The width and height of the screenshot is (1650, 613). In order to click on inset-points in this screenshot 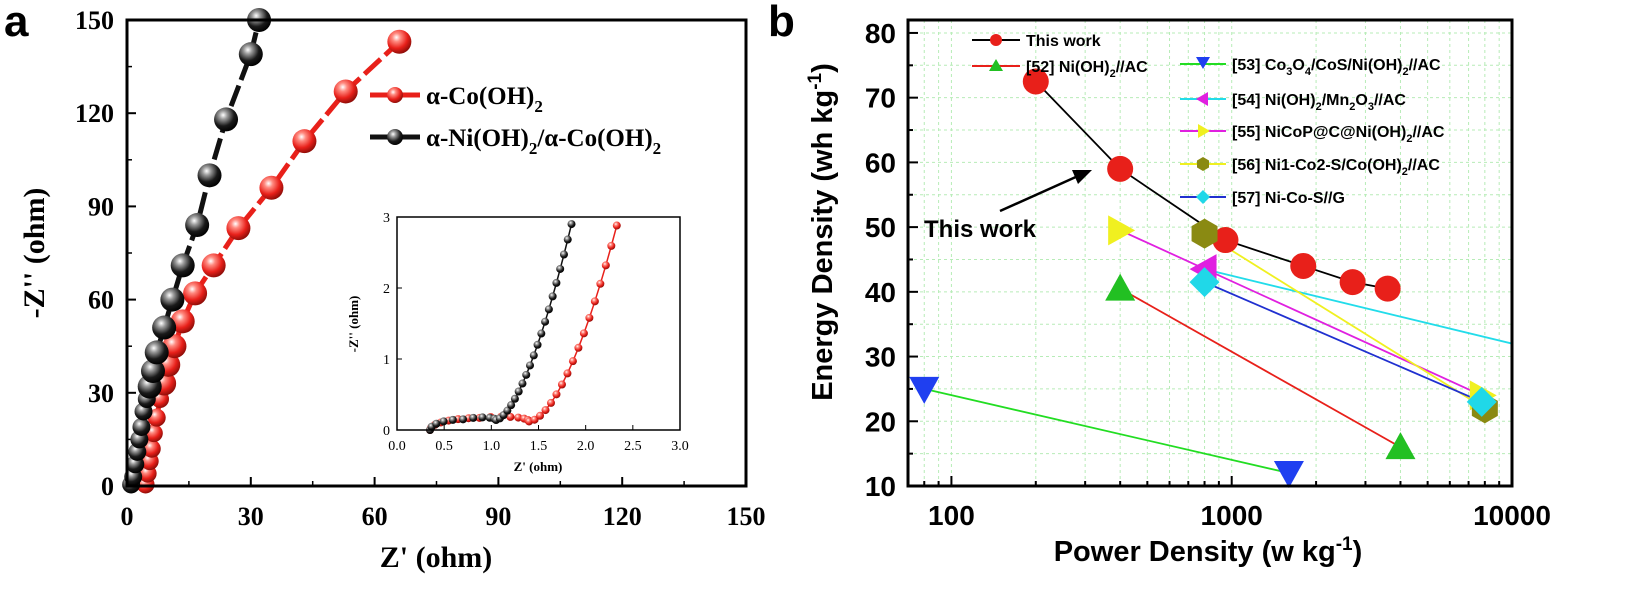, I will do `click(523, 327)`.